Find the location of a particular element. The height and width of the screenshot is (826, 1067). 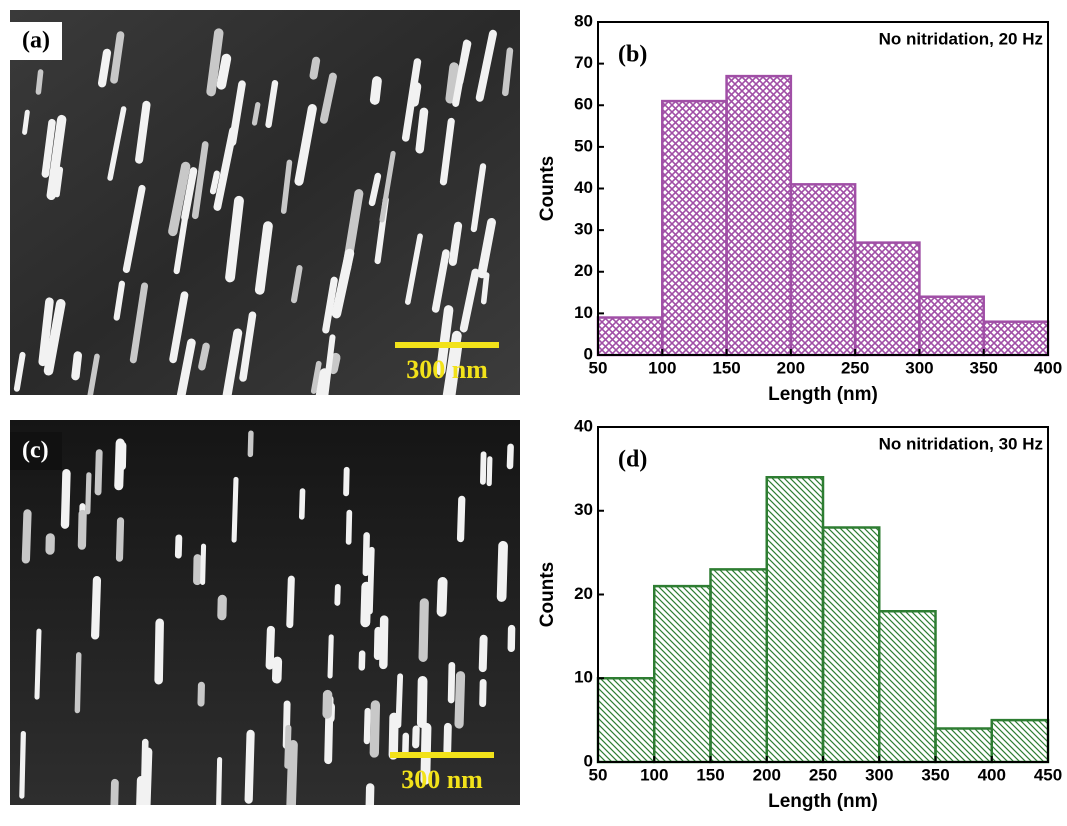

y-tick-label: 70 is located at coordinates (583, 62).